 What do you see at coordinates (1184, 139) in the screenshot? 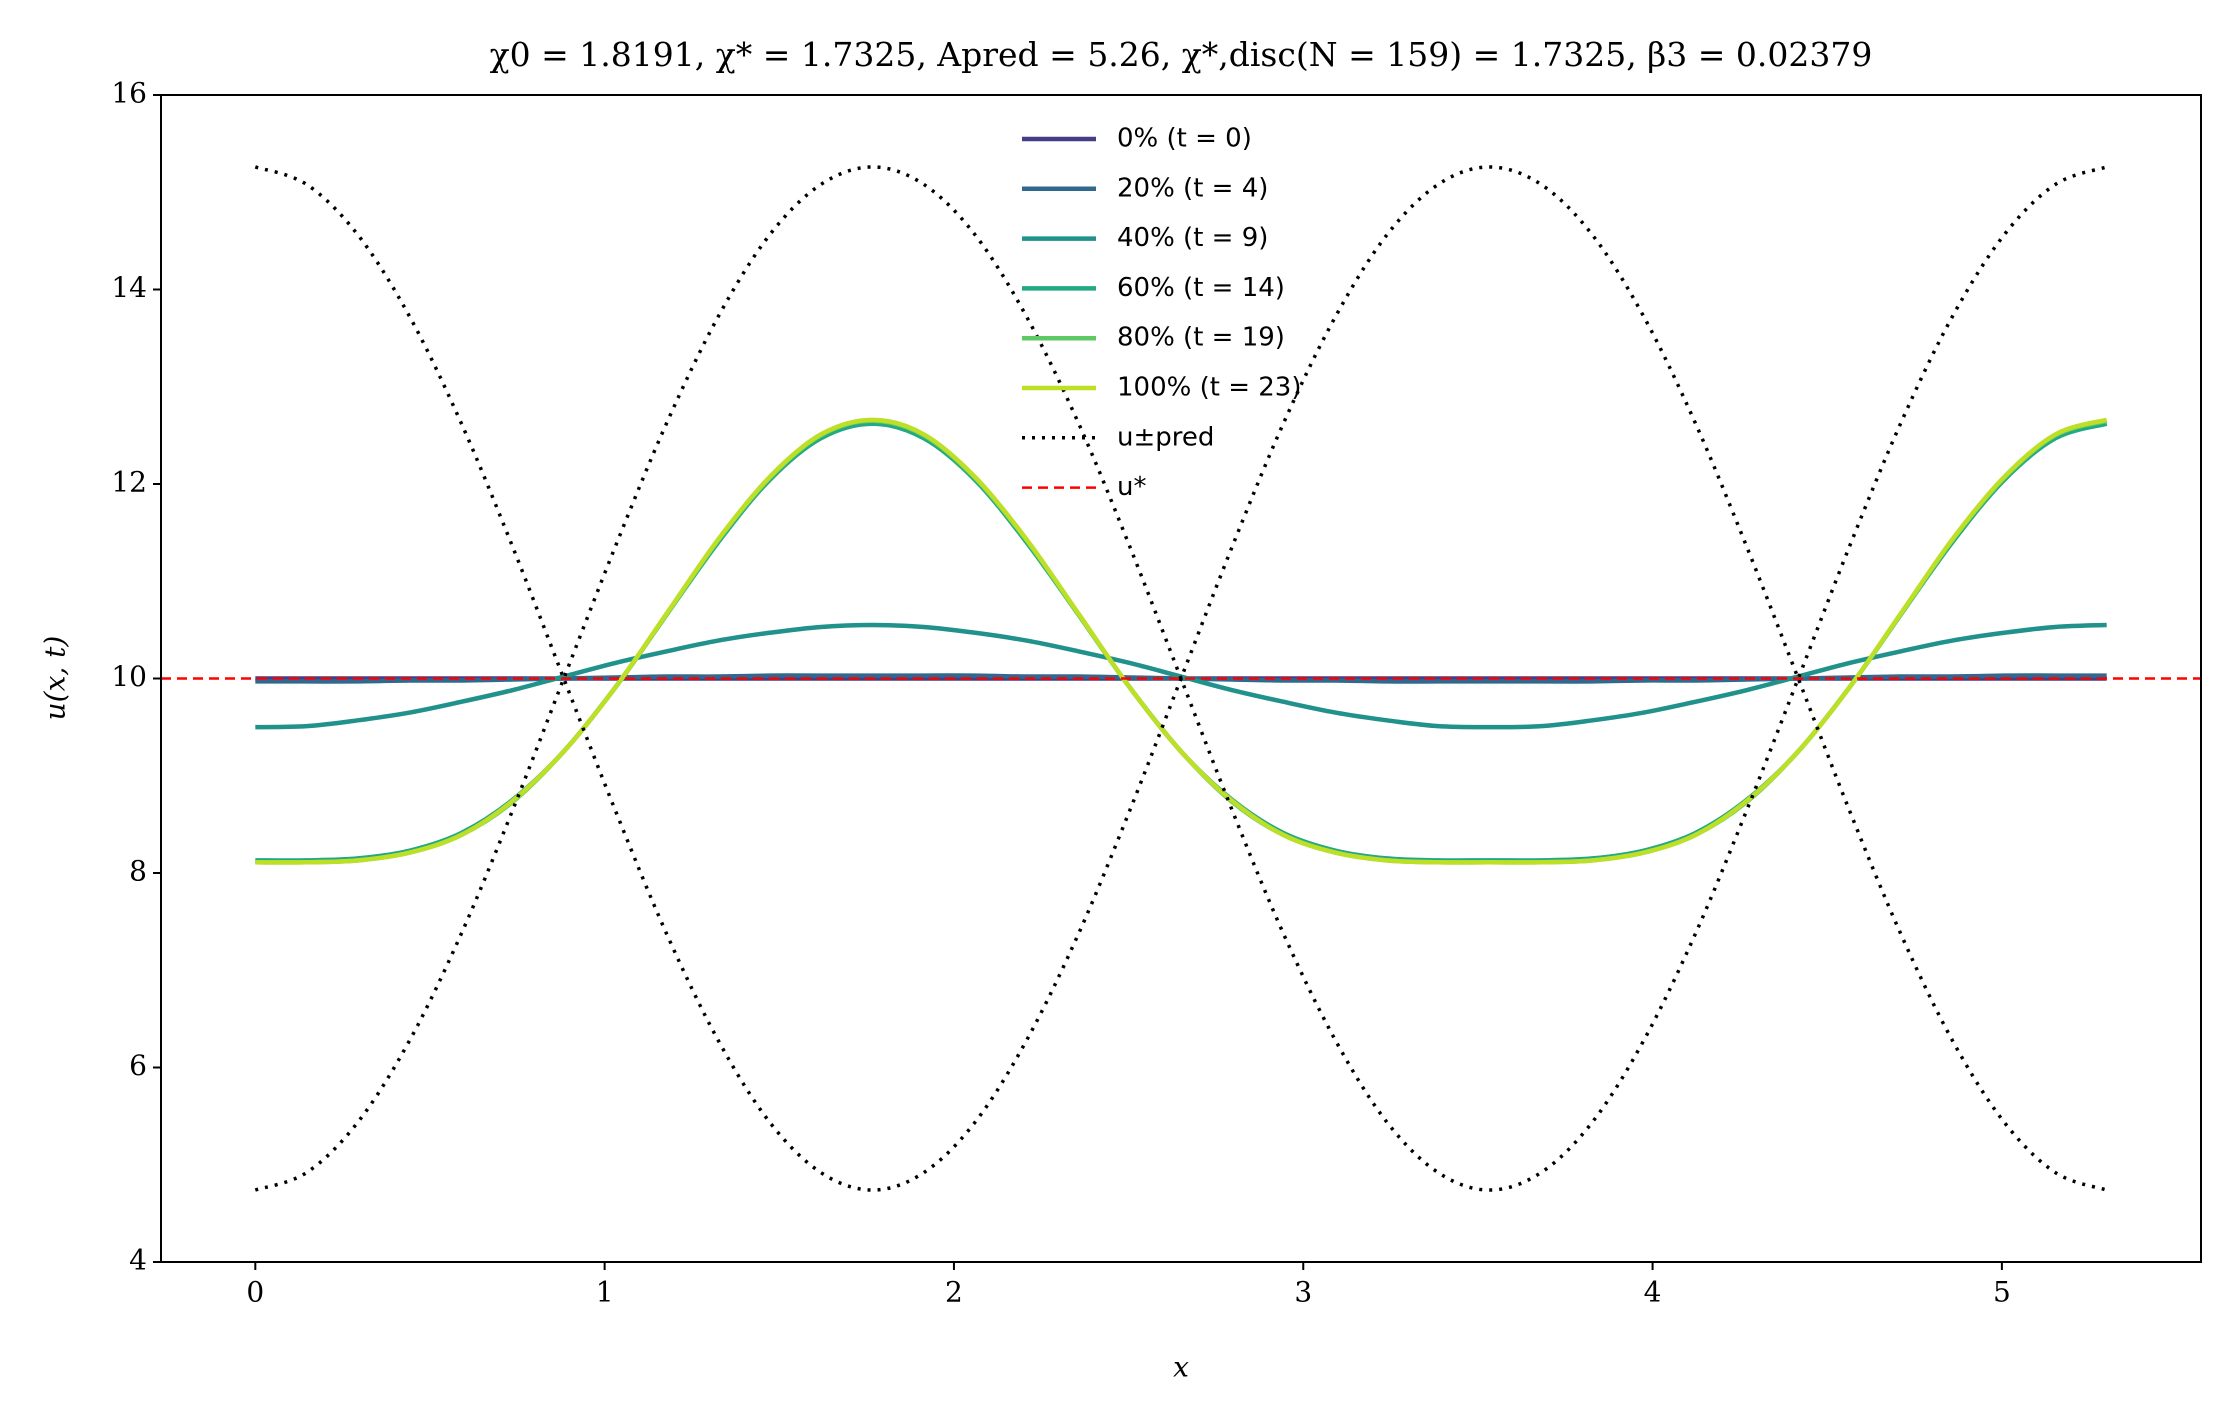
I see `legend-label: 0% (t = 0)` at bounding box center [1184, 139].